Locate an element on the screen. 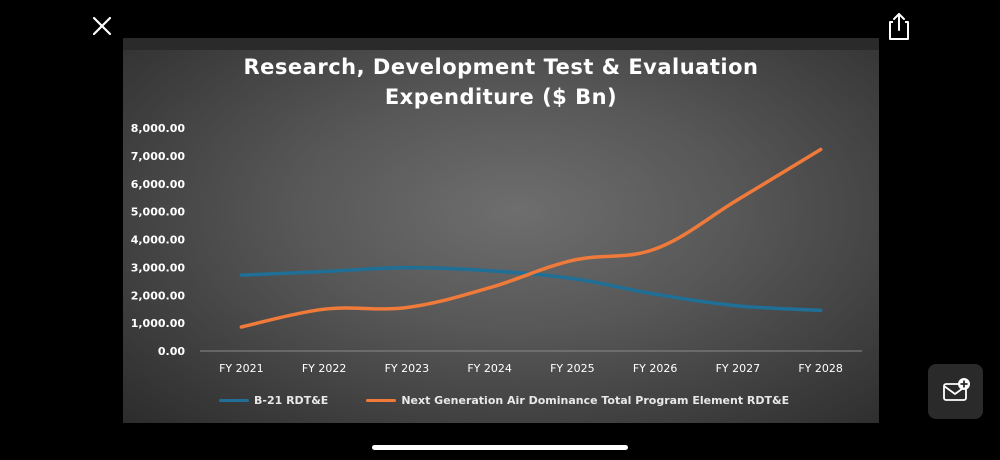 The width and height of the screenshot is (1000, 460). x-tick-label: FY 2024 is located at coordinates (489, 368).